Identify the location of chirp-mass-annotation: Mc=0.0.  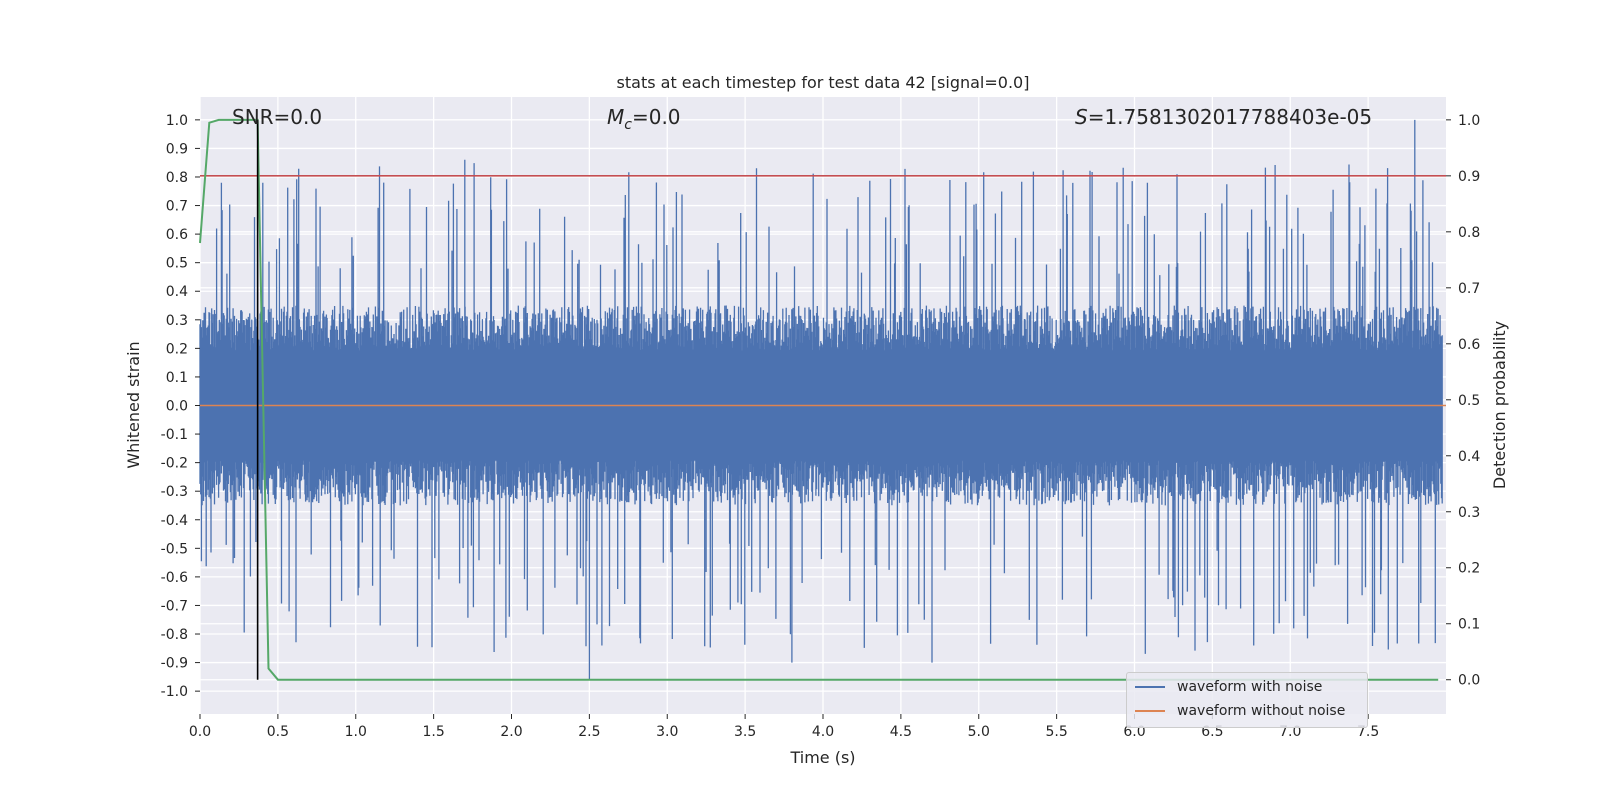
(644, 119).